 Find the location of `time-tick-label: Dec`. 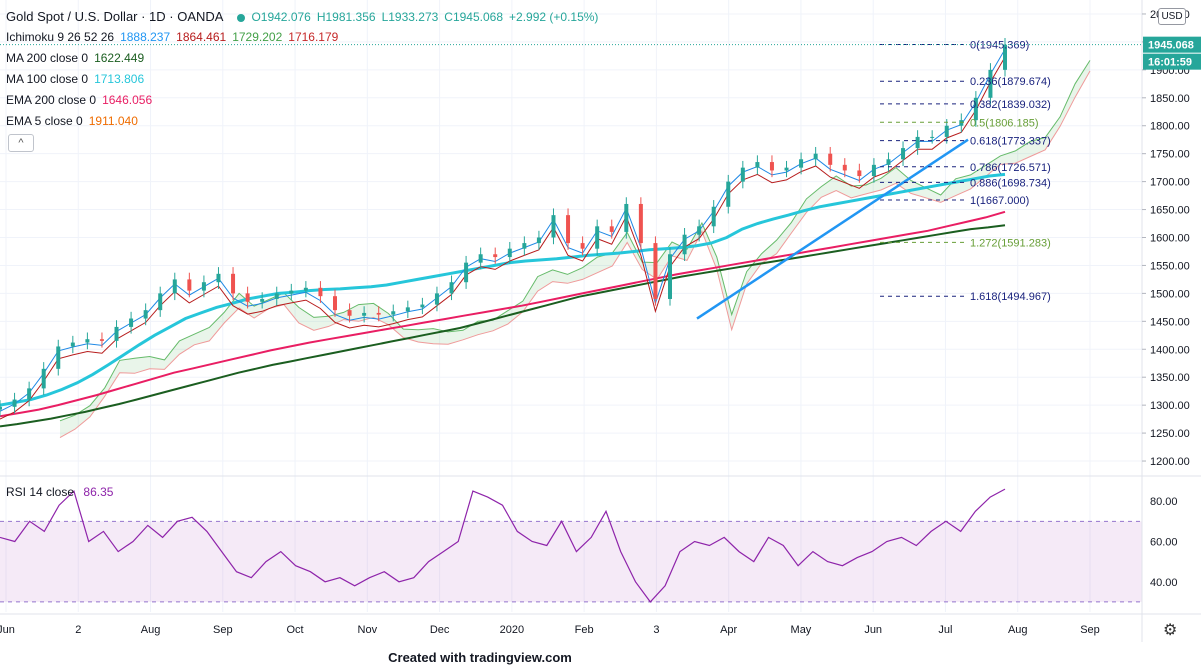

time-tick-label: Dec is located at coordinates (440, 630).